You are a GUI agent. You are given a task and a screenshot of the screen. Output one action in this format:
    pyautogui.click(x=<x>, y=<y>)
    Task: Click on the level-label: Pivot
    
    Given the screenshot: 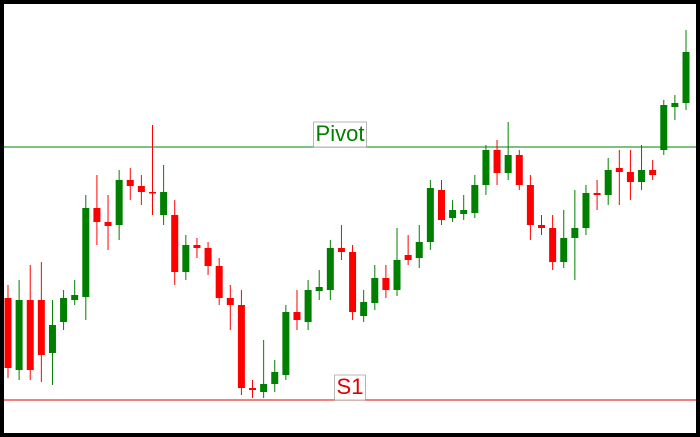 What is the action you would take?
    pyautogui.click(x=340, y=133)
    